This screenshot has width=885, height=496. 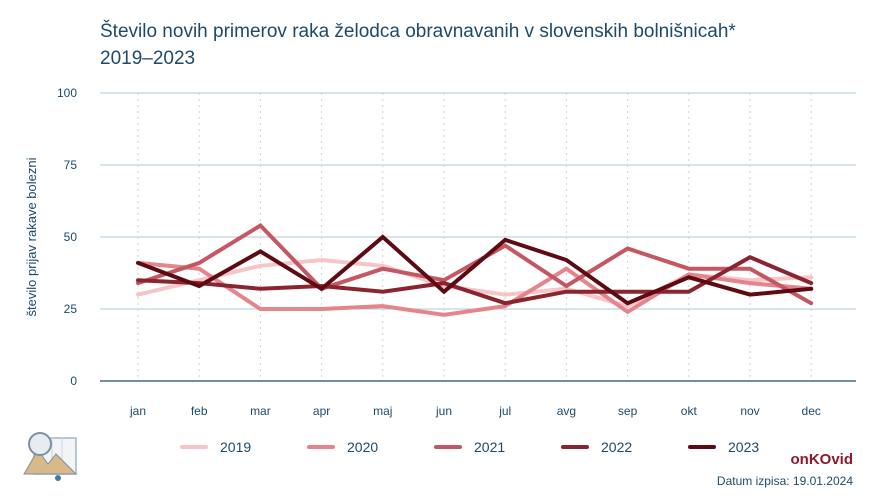 What do you see at coordinates (475, 411) in the screenshot?
I see `x-tick-labels: jan feb mar apr maj jun jul avg sep okt nov dec` at bounding box center [475, 411].